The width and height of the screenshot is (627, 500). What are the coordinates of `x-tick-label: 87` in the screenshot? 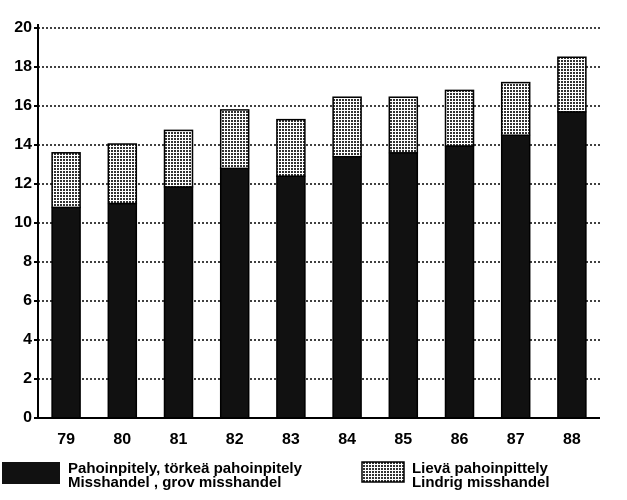 It's located at (516, 439).